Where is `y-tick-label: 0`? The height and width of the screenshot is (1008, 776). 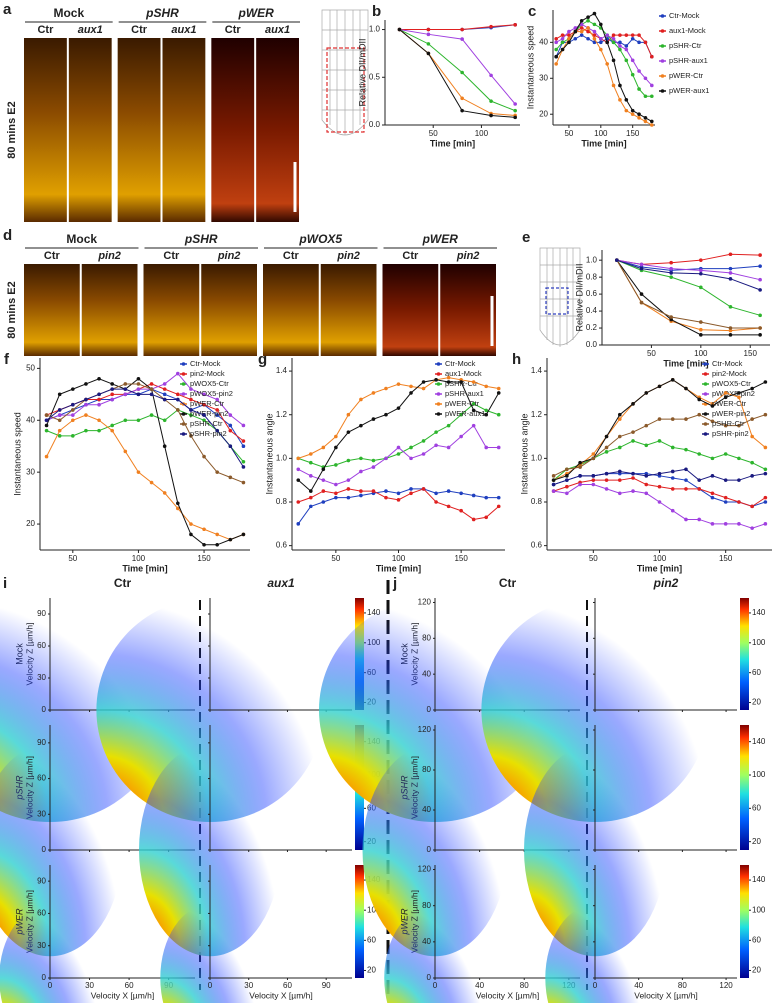 y-tick-label: 0 is located at coordinates (429, 849).